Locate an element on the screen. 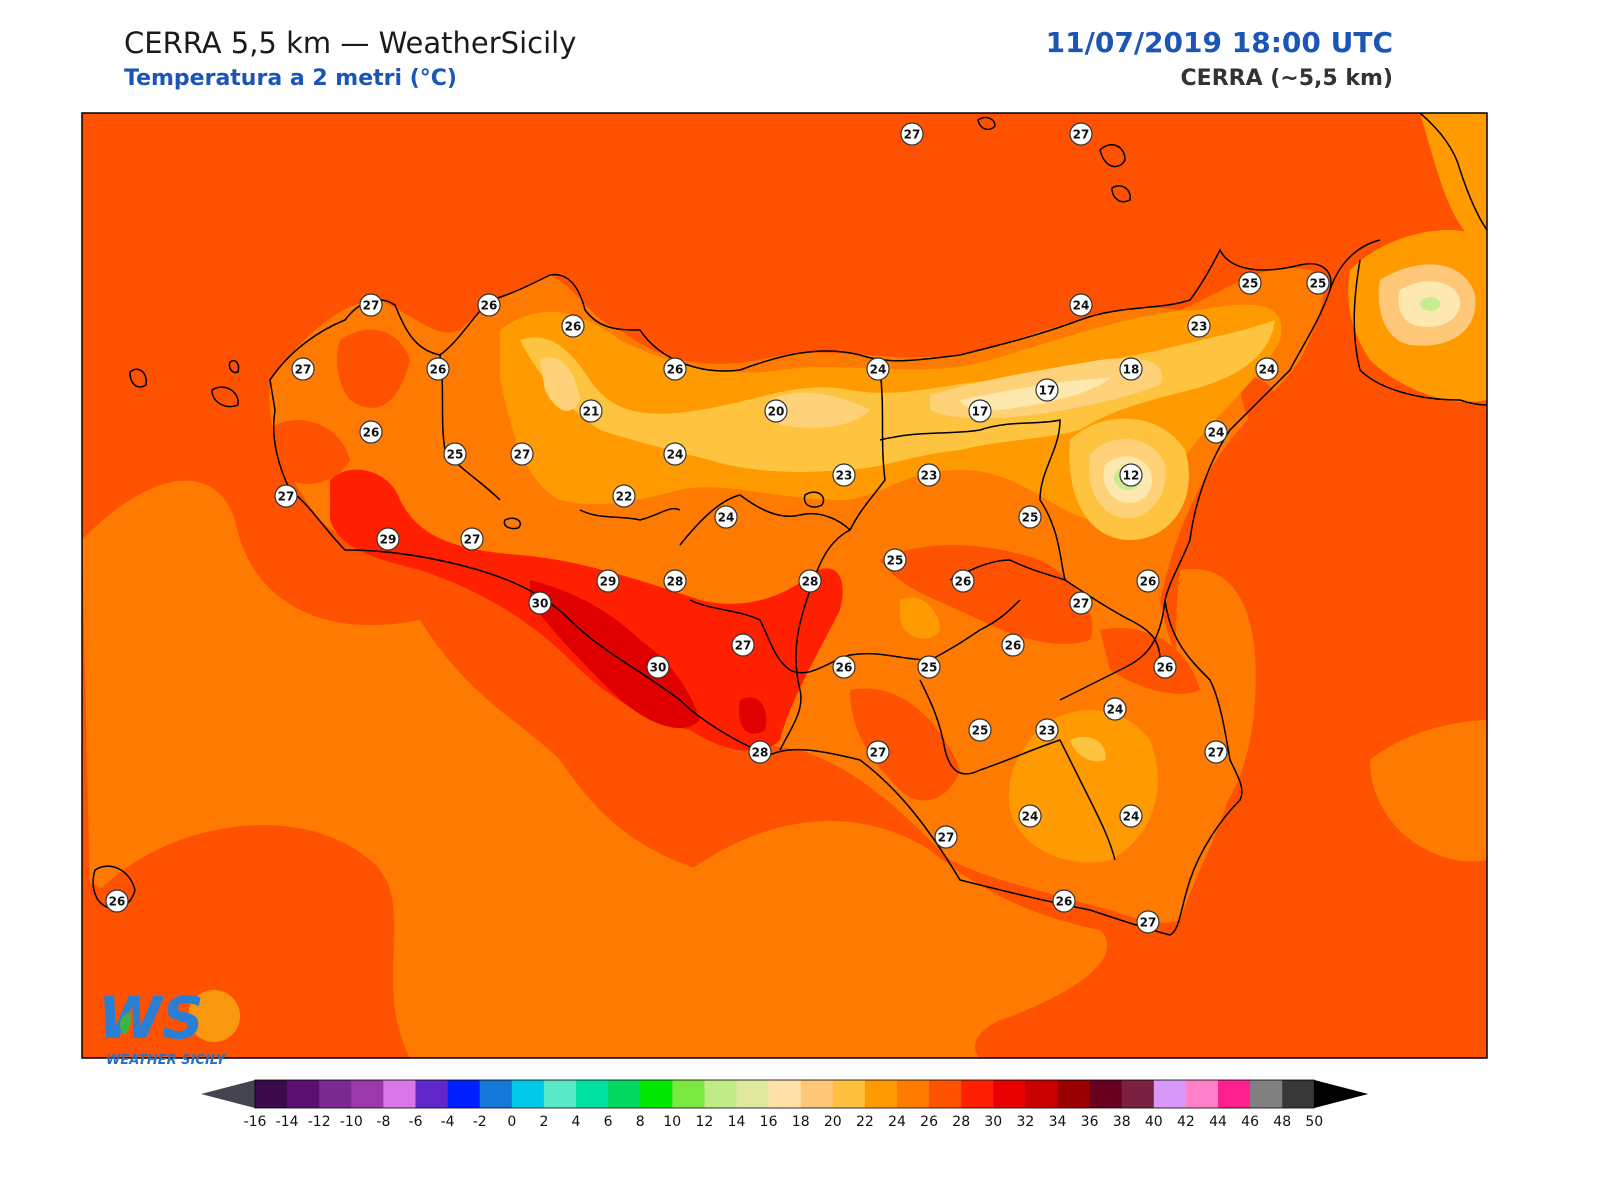 Image resolution: width=1600 pixels, height=1200 pixels. border-ag-cl is located at coordinates (765, 520).